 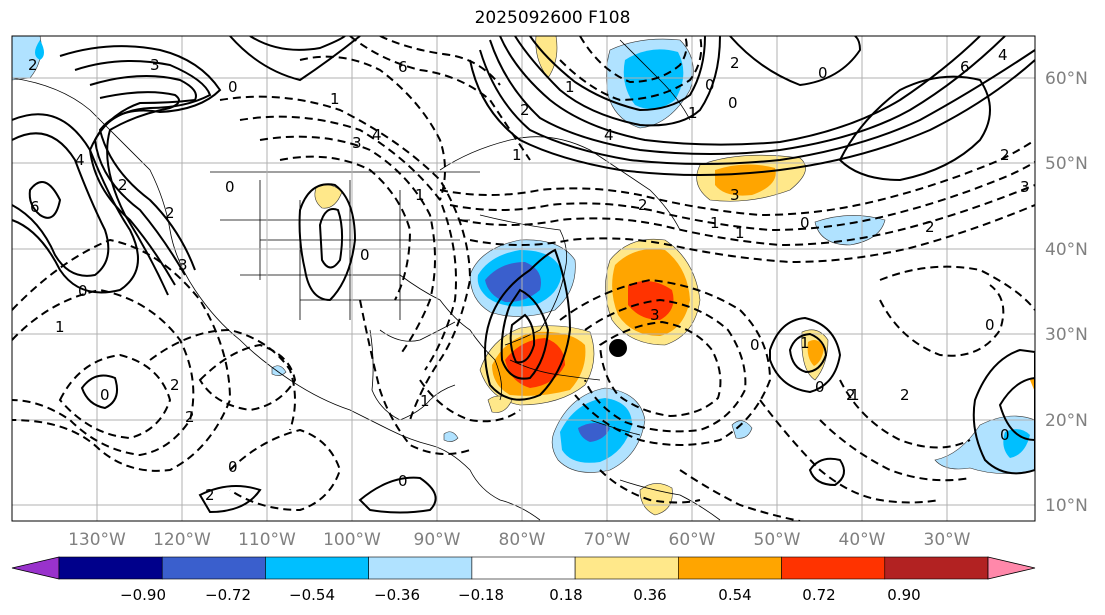 What do you see at coordinates (397, 595) in the screenshot?
I see `colorbar-tick-label: −0.36` at bounding box center [397, 595].